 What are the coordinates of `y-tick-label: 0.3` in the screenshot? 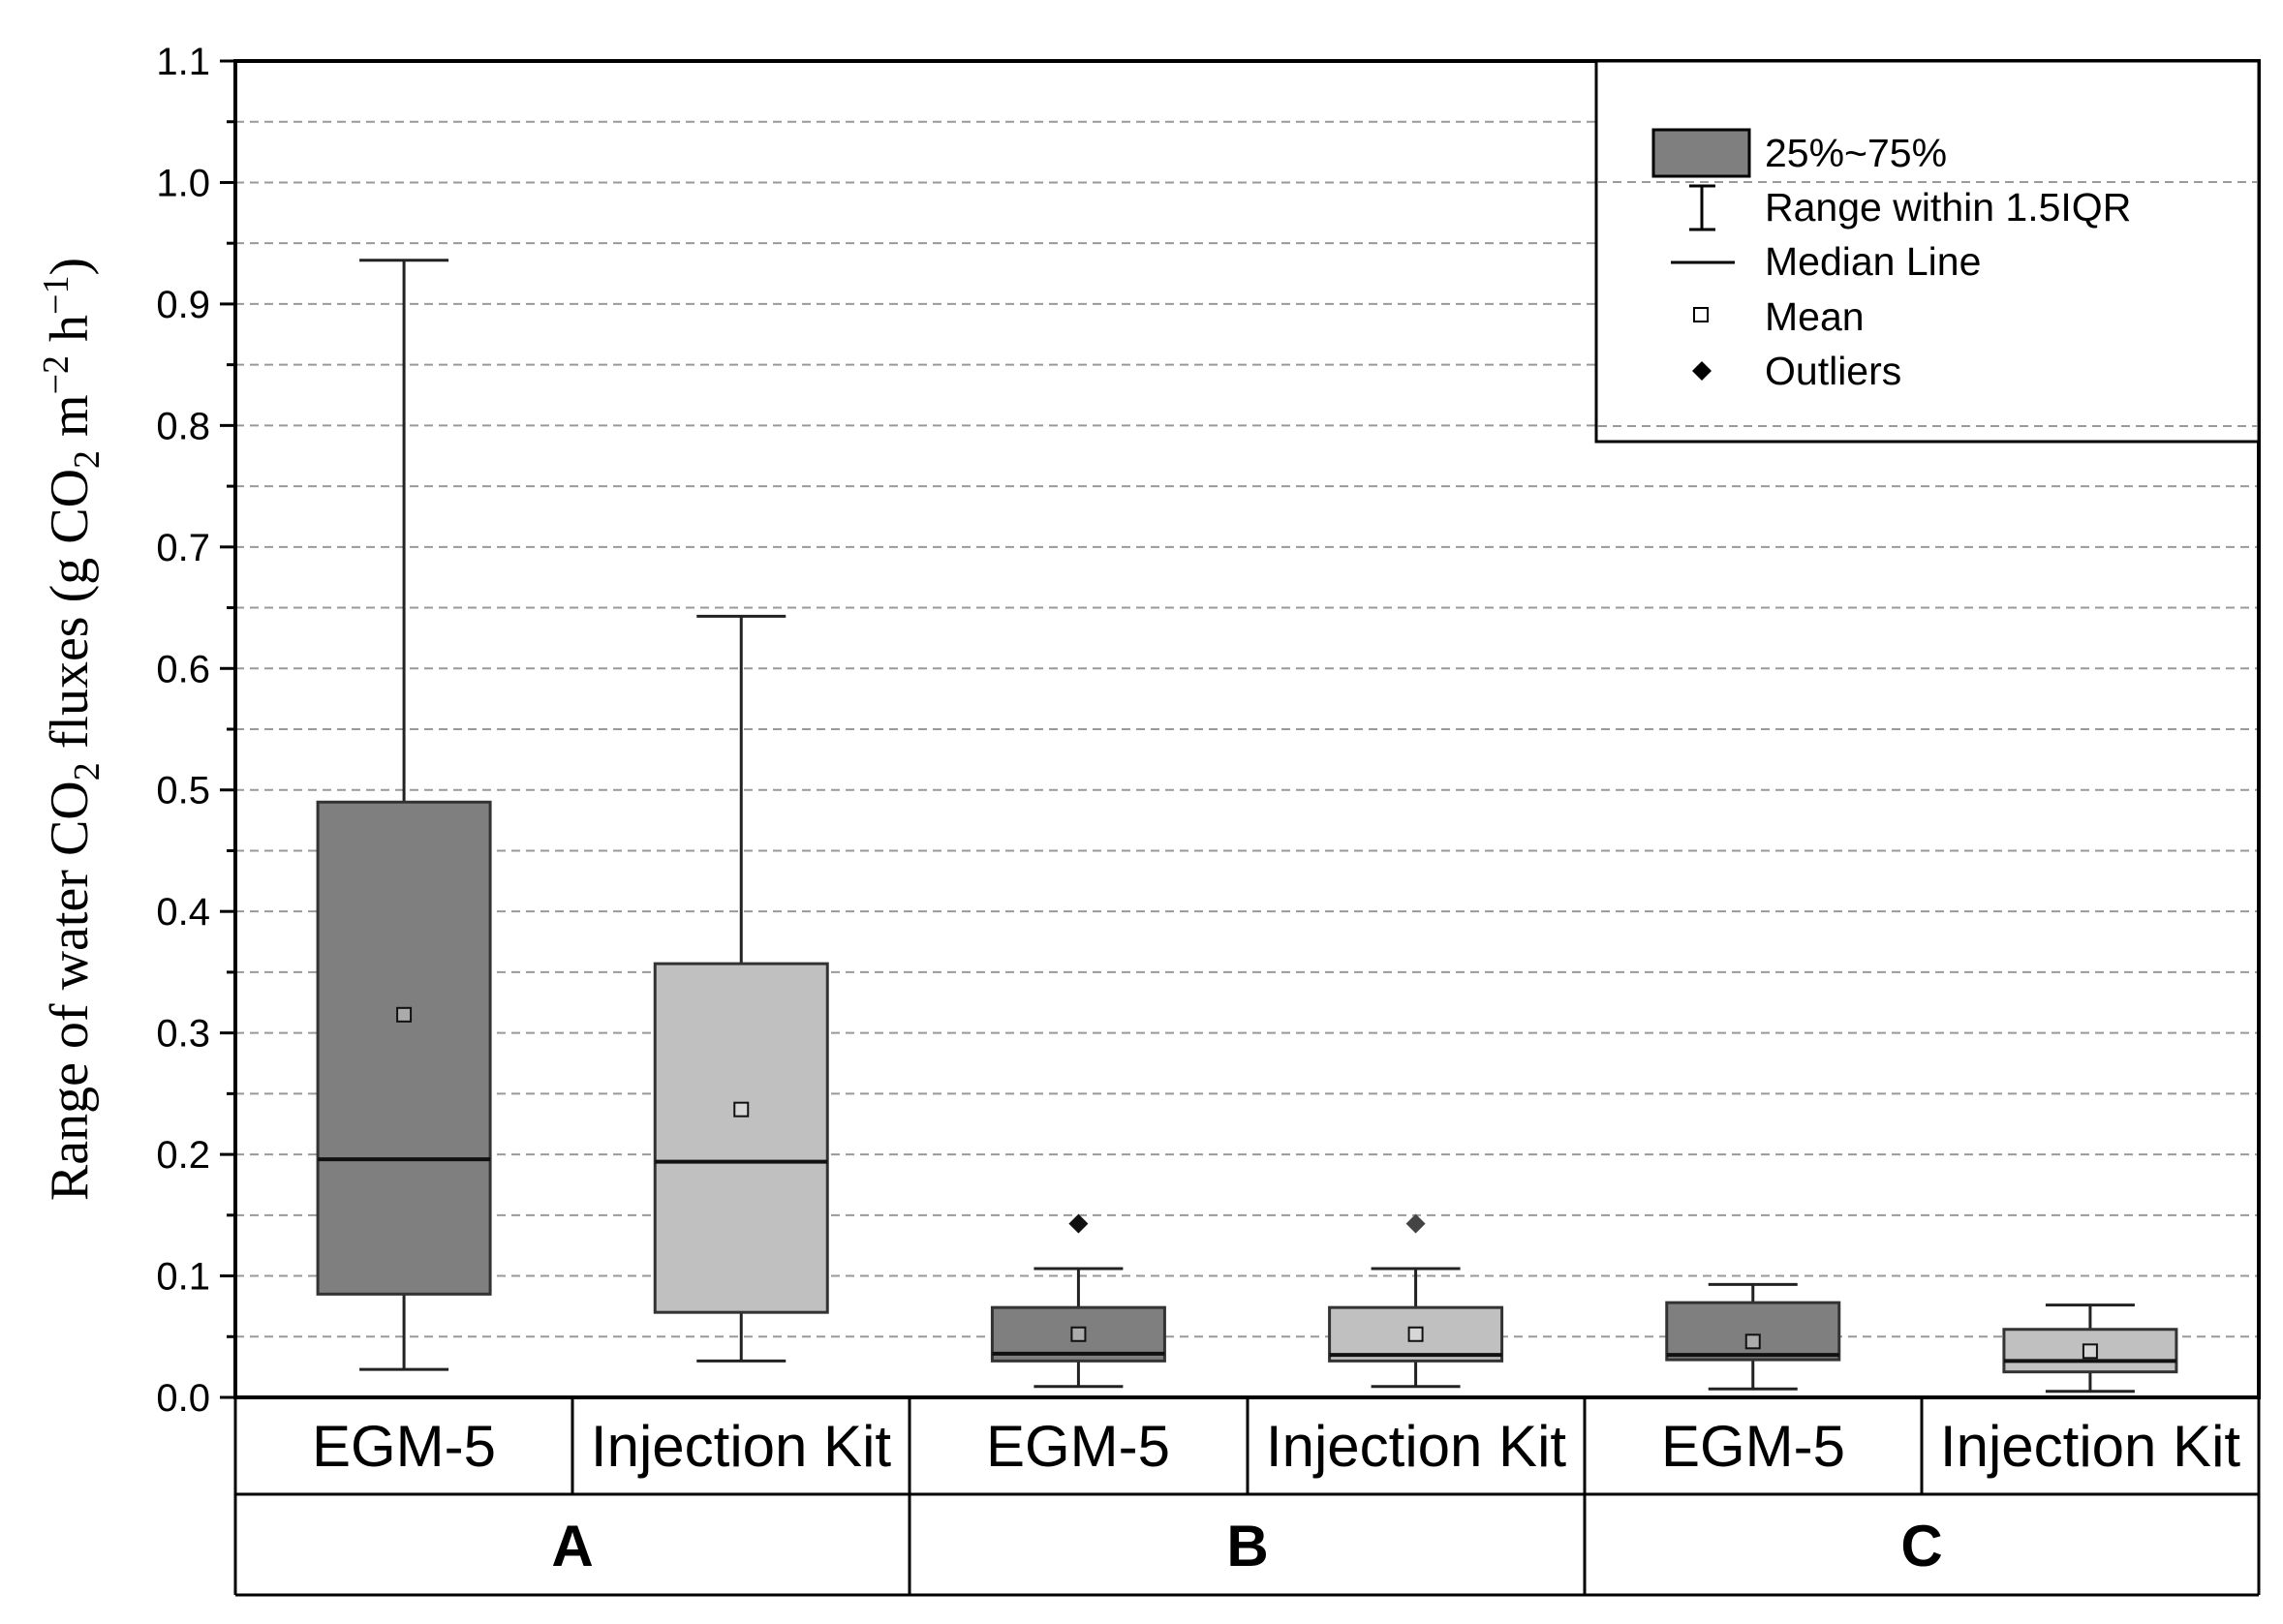 It's located at (183, 1034).